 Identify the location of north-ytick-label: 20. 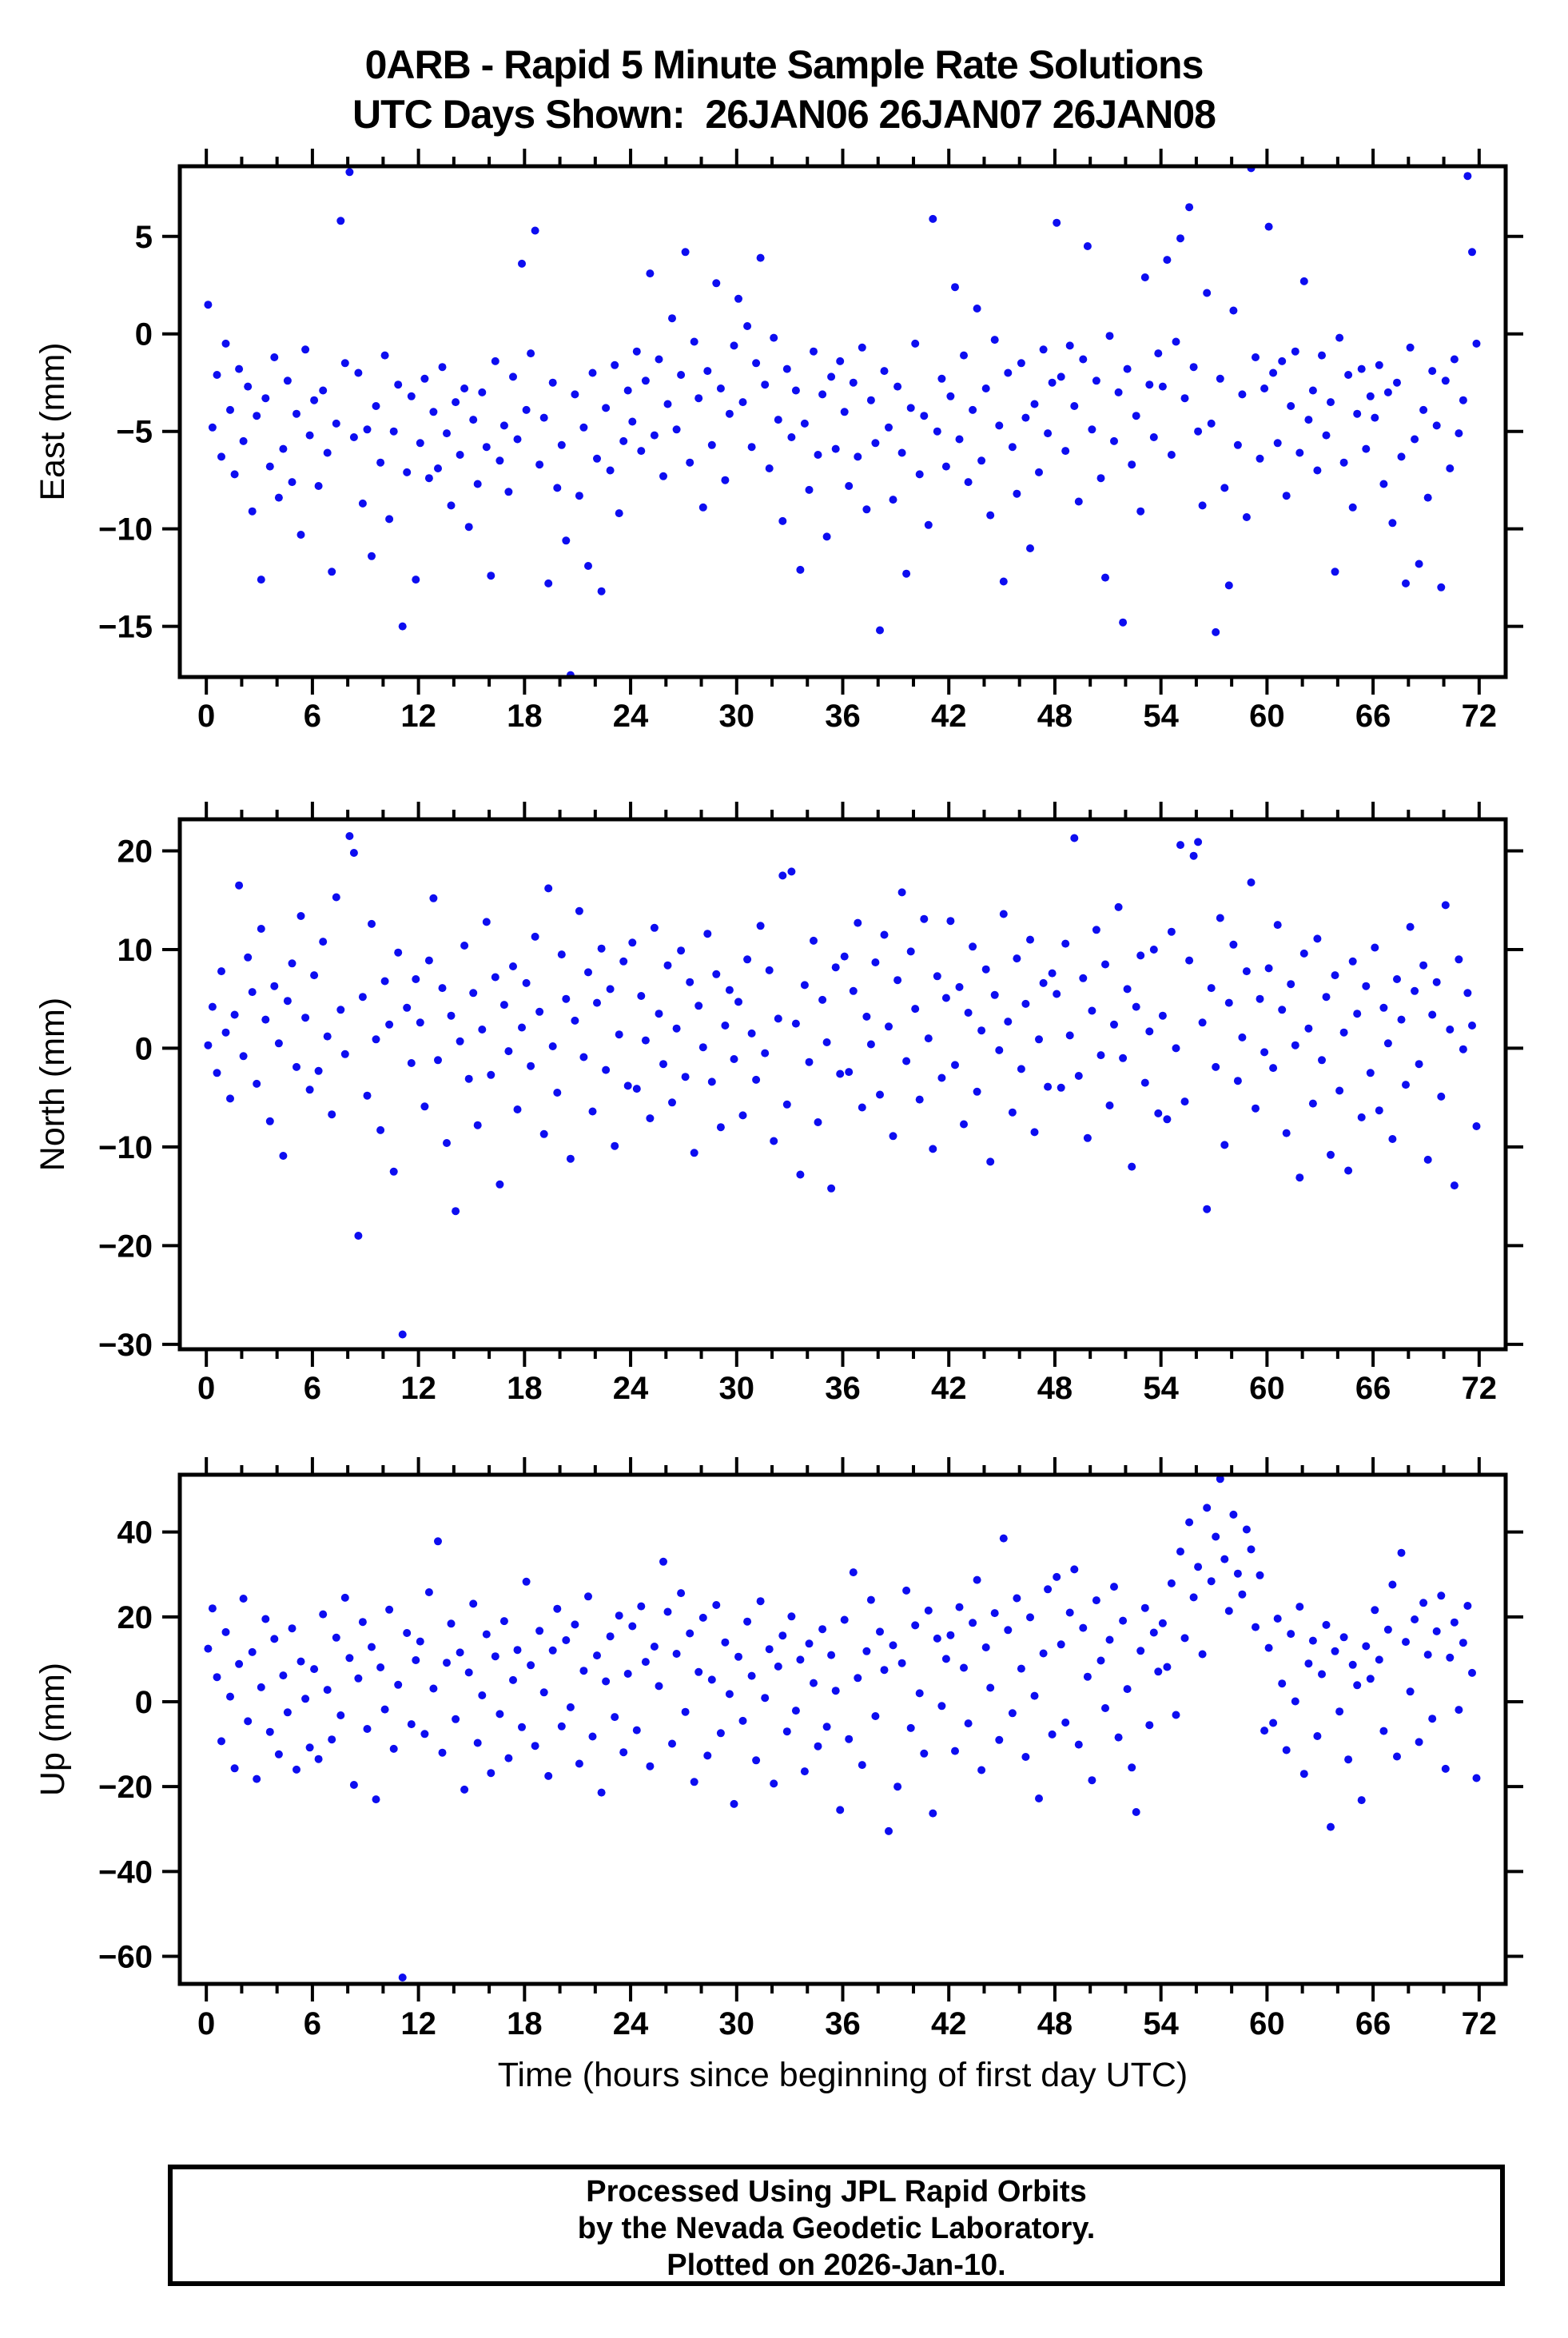
(135, 852).